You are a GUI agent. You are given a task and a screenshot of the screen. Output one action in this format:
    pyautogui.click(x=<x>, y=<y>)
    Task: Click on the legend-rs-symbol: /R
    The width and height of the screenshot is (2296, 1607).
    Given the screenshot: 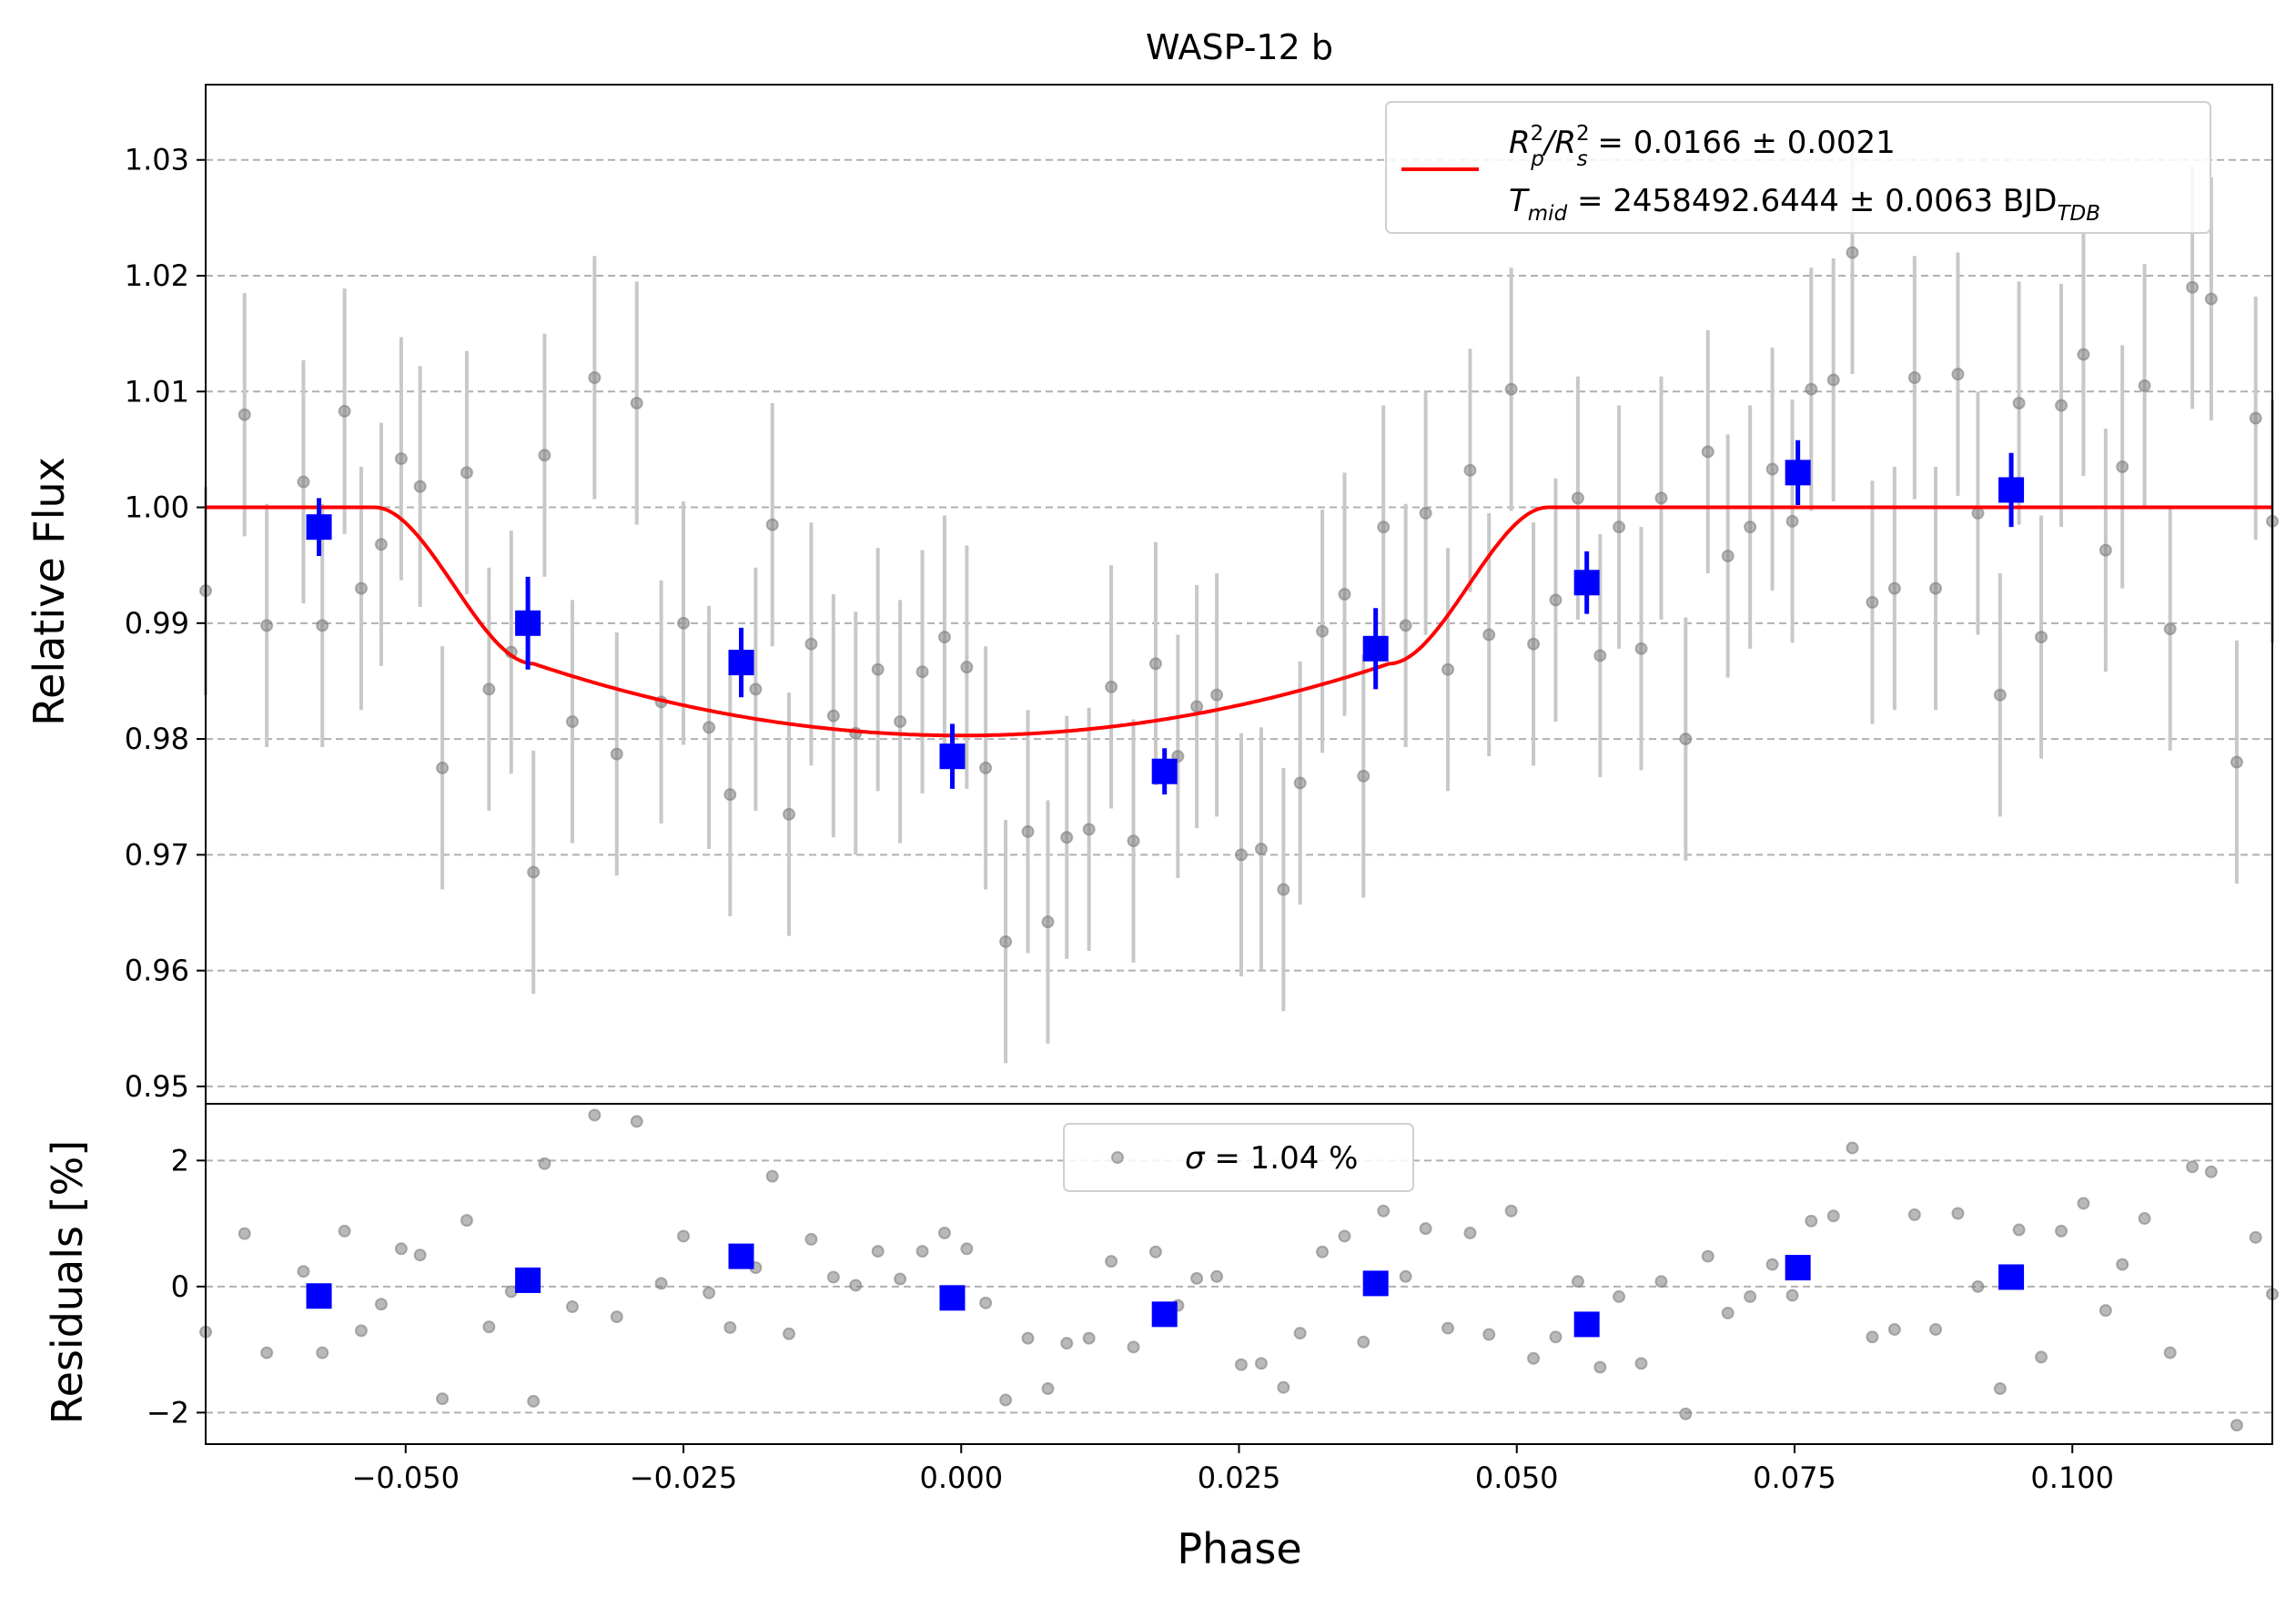 What is the action you would take?
    pyautogui.click(x=1559, y=143)
    